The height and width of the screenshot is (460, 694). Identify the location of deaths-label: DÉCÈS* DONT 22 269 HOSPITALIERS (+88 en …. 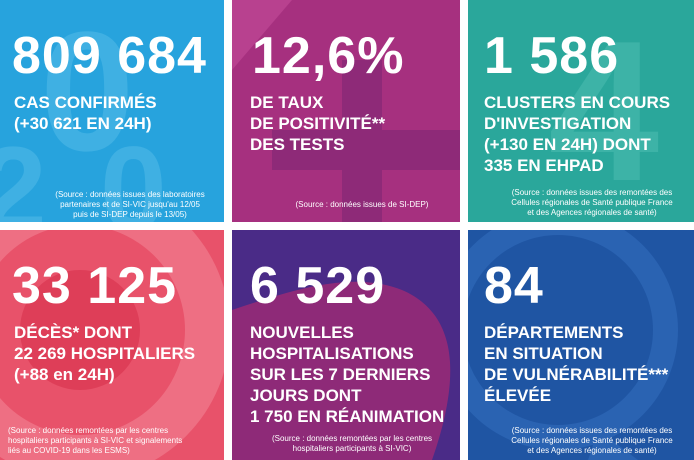
(105, 353).